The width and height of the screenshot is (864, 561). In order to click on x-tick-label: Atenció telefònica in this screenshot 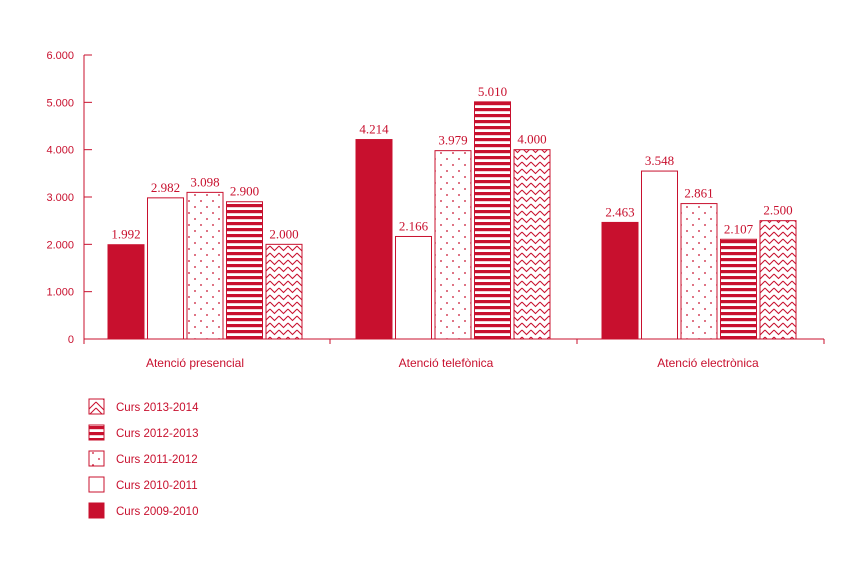, I will do `click(446, 363)`.